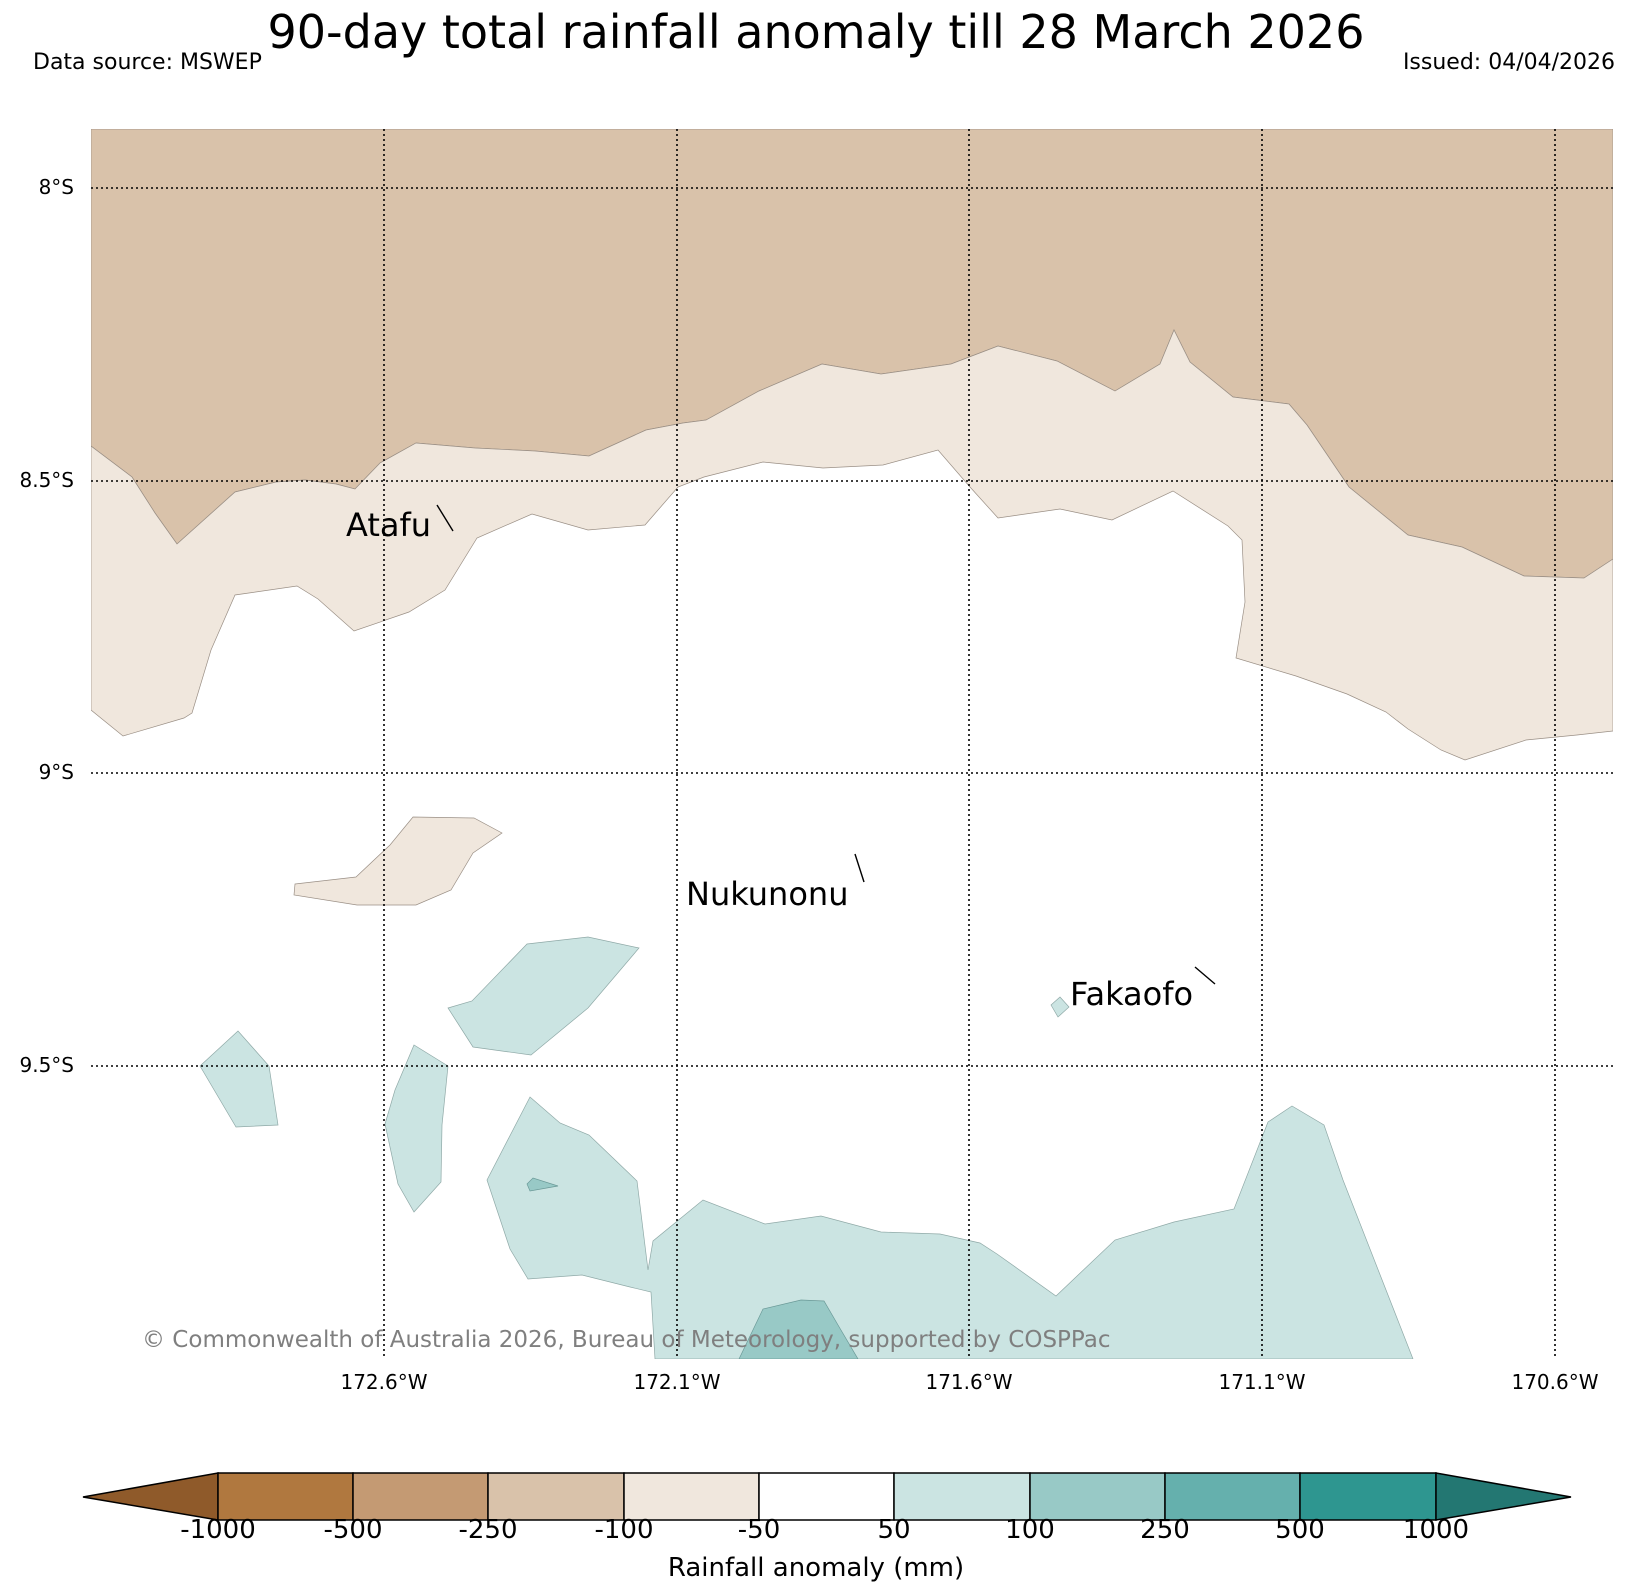 This screenshot has height=1583, width=1632. I want to click on lat-label: 9°S, so click(56, 772).